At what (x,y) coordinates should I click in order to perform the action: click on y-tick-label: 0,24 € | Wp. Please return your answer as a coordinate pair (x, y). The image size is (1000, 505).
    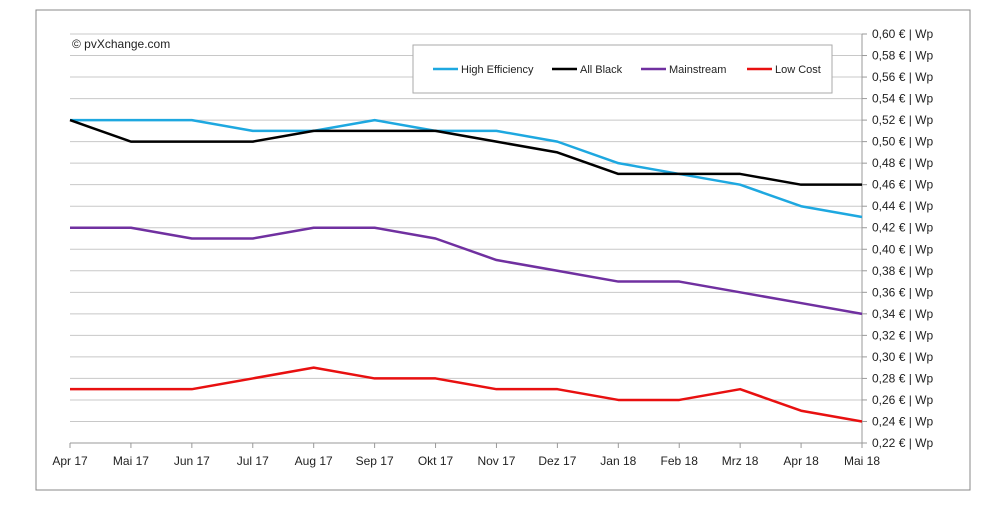
    Looking at the image, I should click on (902, 421).